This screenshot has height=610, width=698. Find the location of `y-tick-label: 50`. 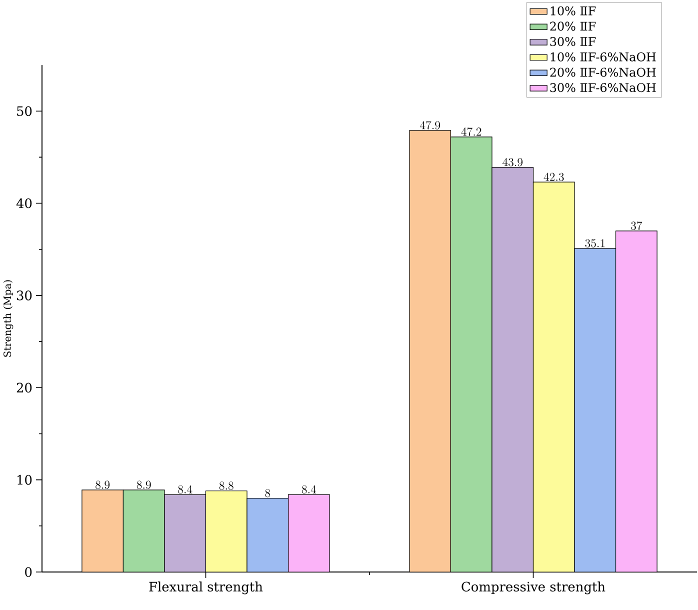

y-tick-label: 50 is located at coordinates (24, 111).